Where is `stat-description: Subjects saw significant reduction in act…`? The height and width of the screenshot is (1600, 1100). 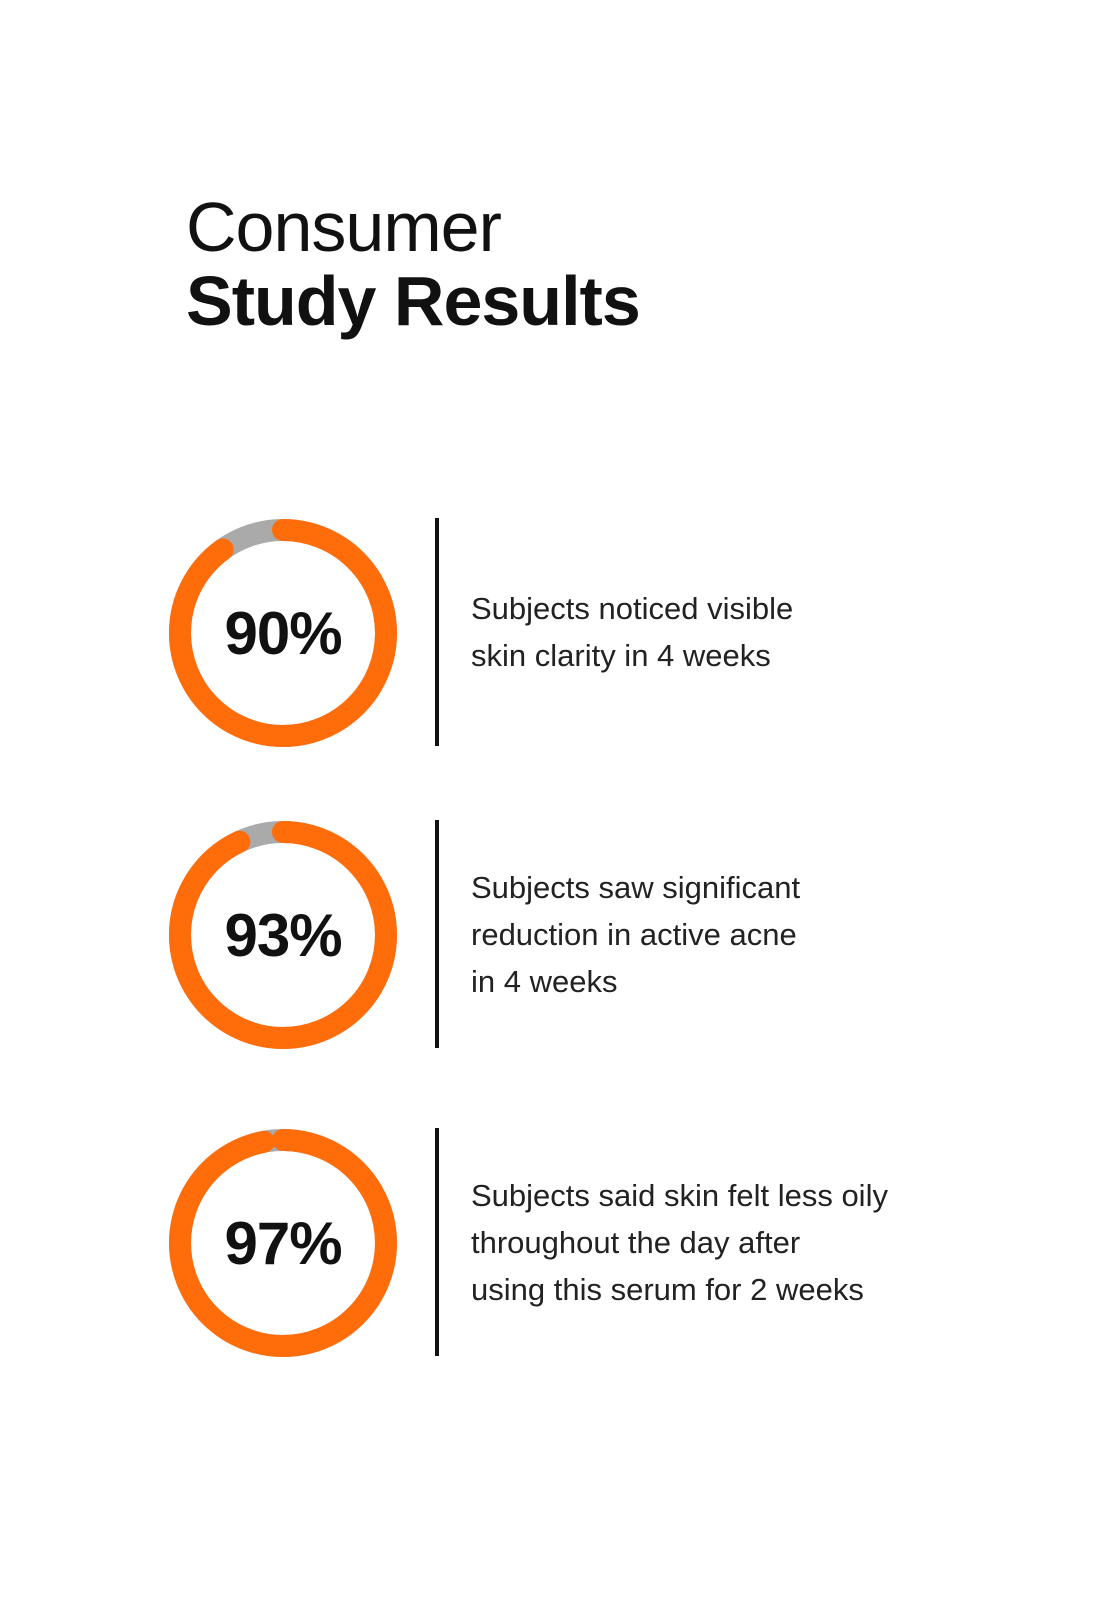
stat-description: Subjects saw significant reduction in act… is located at coordinates (751, 934).